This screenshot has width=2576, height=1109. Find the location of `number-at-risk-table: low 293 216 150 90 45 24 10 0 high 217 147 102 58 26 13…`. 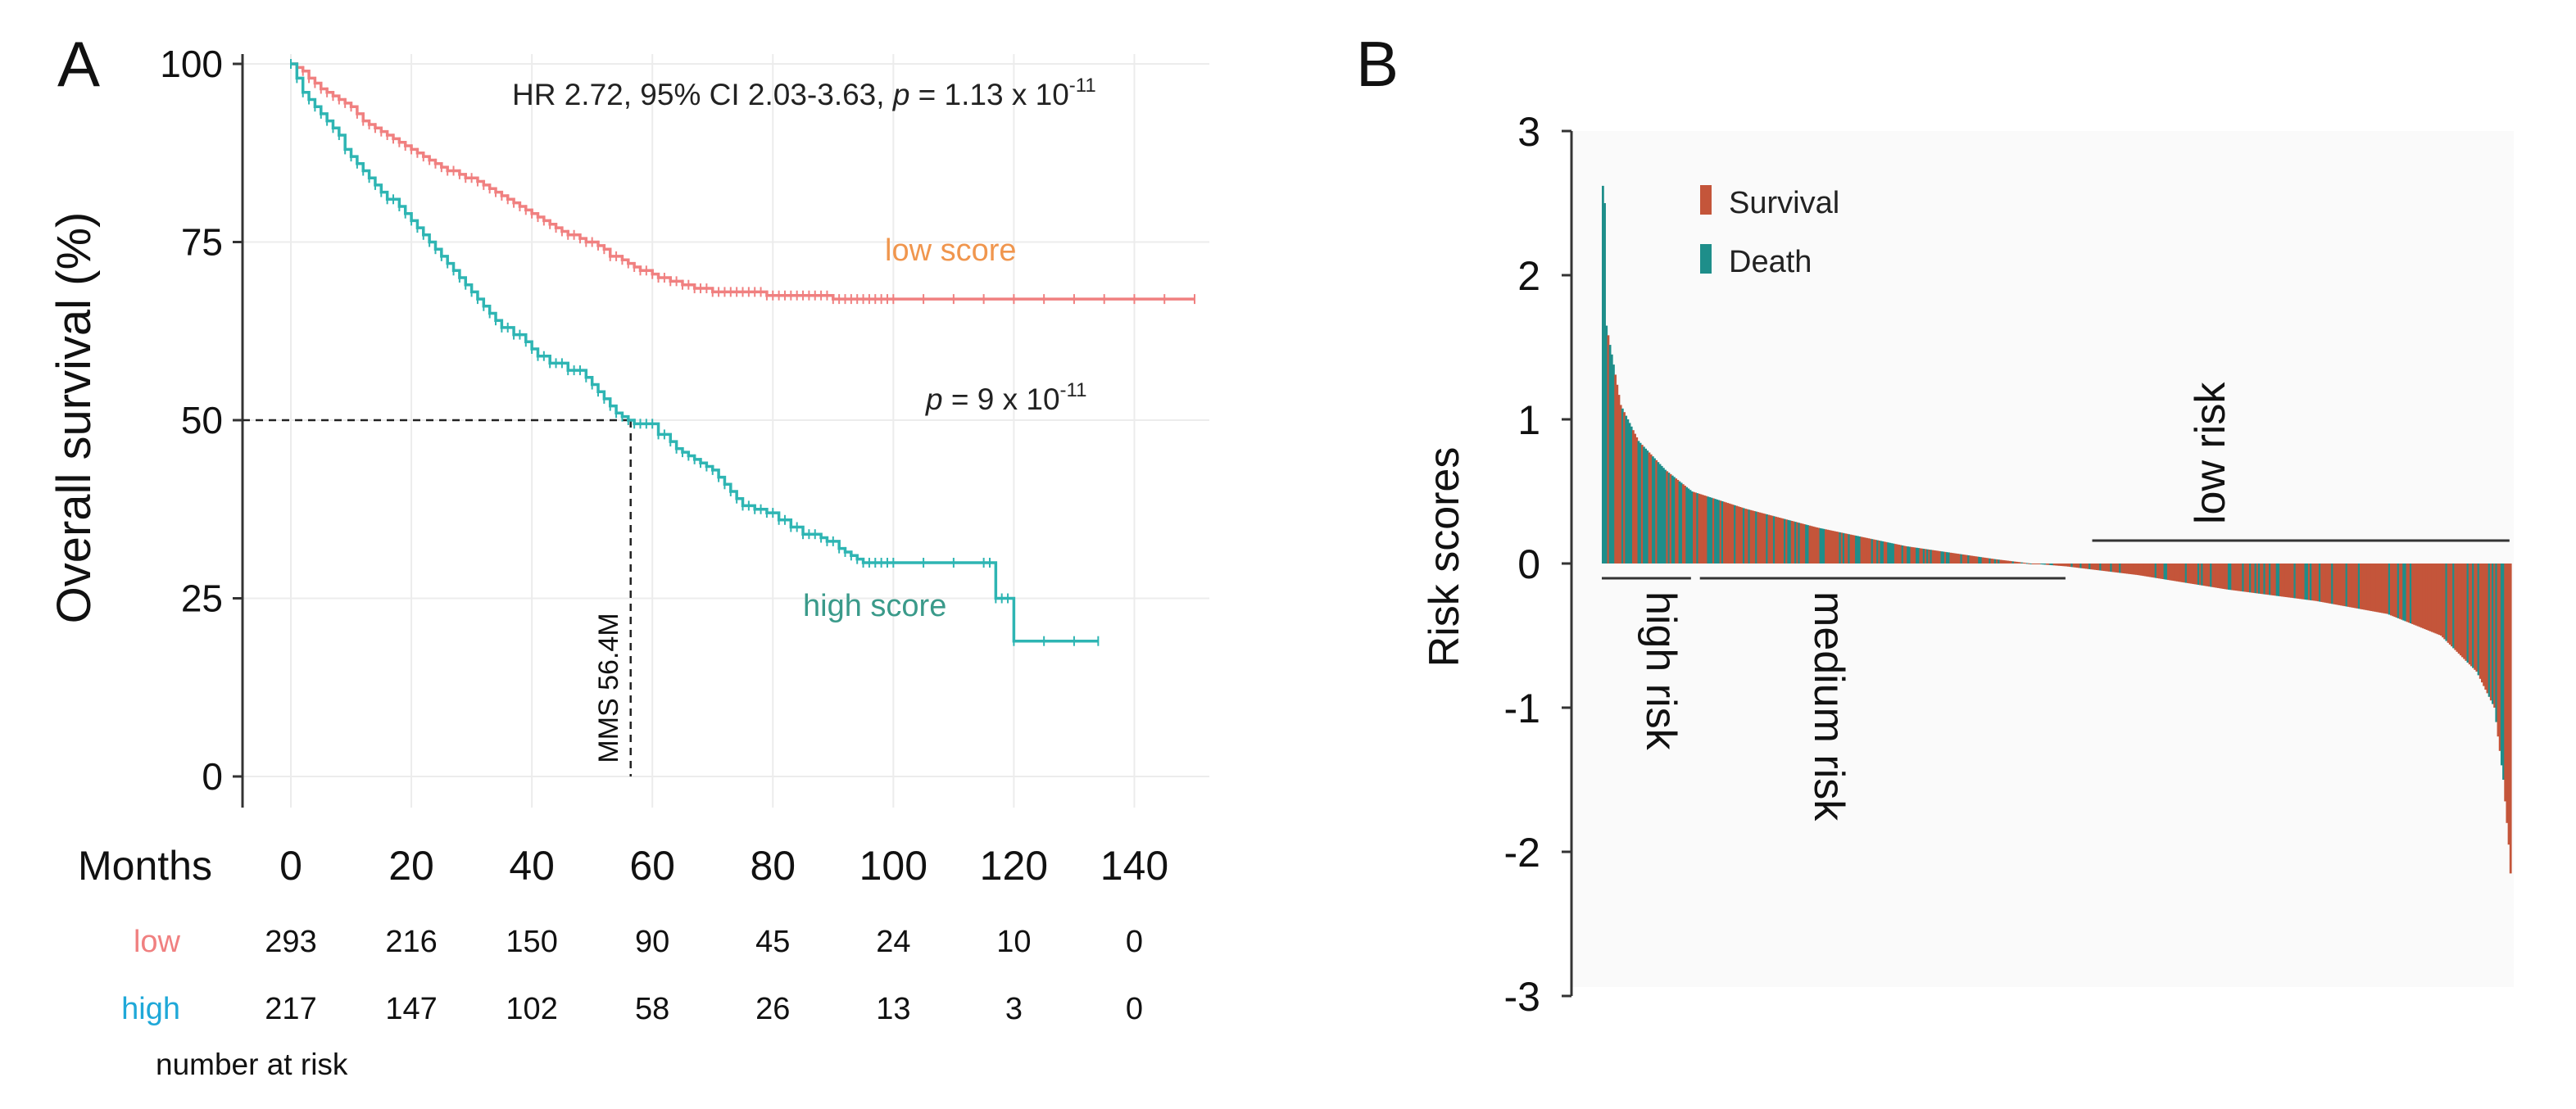

number-at-risk-table: low 293 216 150 90 45 24 10 0 high 217 147 102 58 26 13… is located at coordinates (632, 975).